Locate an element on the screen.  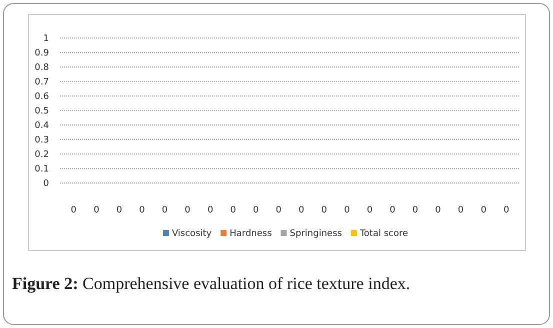
caption: Figure 2: Comprehensive evaluation of rice texture index. is located at coordinates (211, 283).